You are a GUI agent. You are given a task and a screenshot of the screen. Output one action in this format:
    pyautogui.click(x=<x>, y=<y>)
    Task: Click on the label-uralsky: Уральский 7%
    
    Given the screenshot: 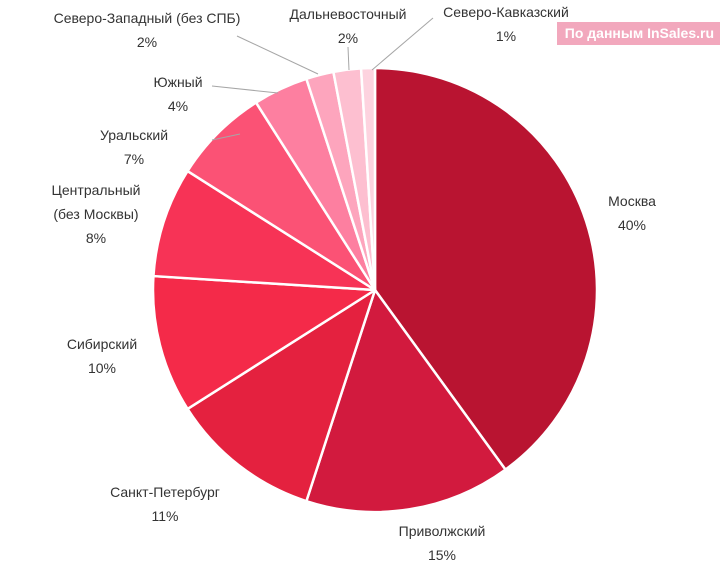 What is the action you would take?
    pyautogui.click(x=134, y=147)
    